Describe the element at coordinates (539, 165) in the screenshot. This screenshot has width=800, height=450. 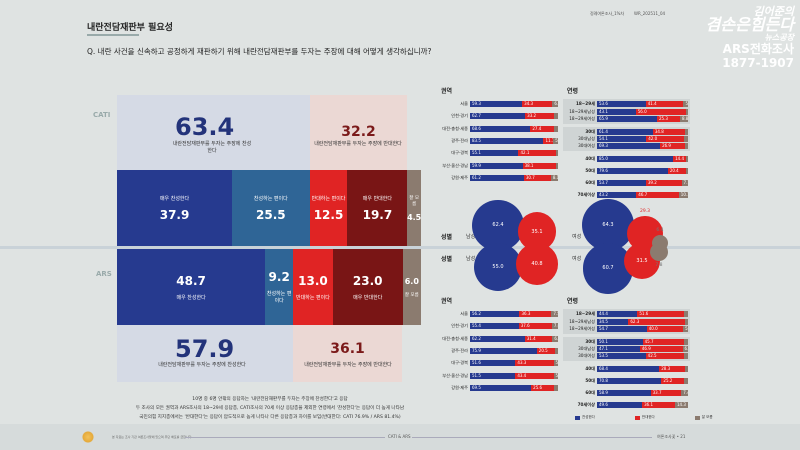
I see `oppose-segment: 38.1` at that location.